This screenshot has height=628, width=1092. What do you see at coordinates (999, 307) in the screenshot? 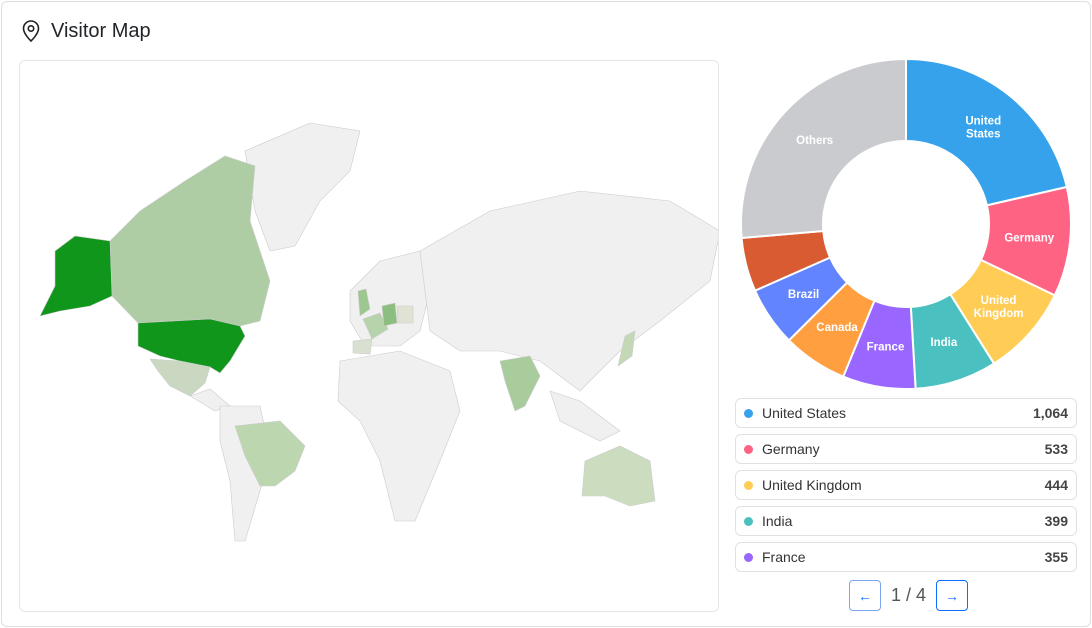
I see `slice-label: United Kingdom` at bounding box center [999, 307].